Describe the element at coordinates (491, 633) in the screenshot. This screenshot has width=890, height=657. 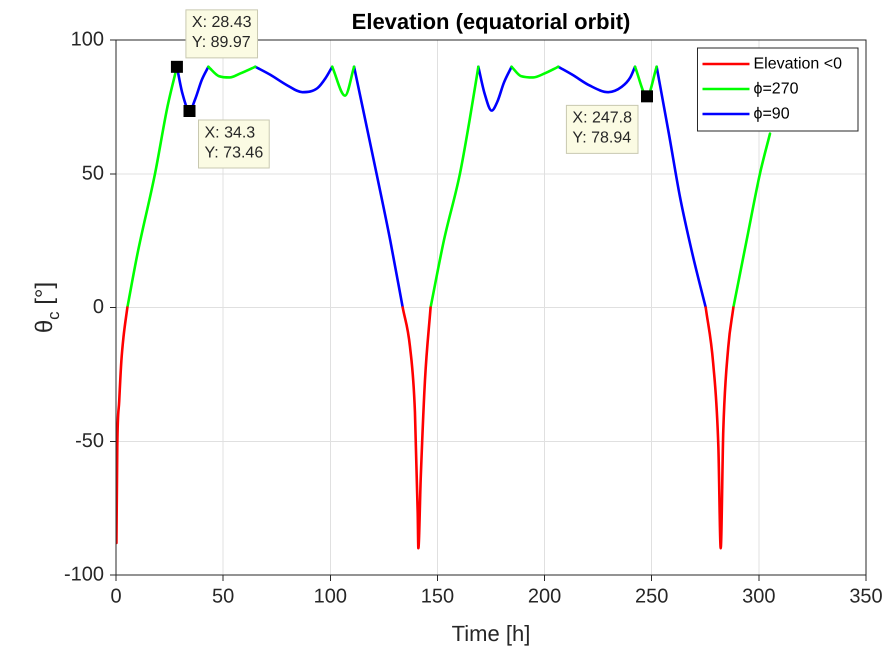
I see `x-axis-title: Time [h]` at that location.